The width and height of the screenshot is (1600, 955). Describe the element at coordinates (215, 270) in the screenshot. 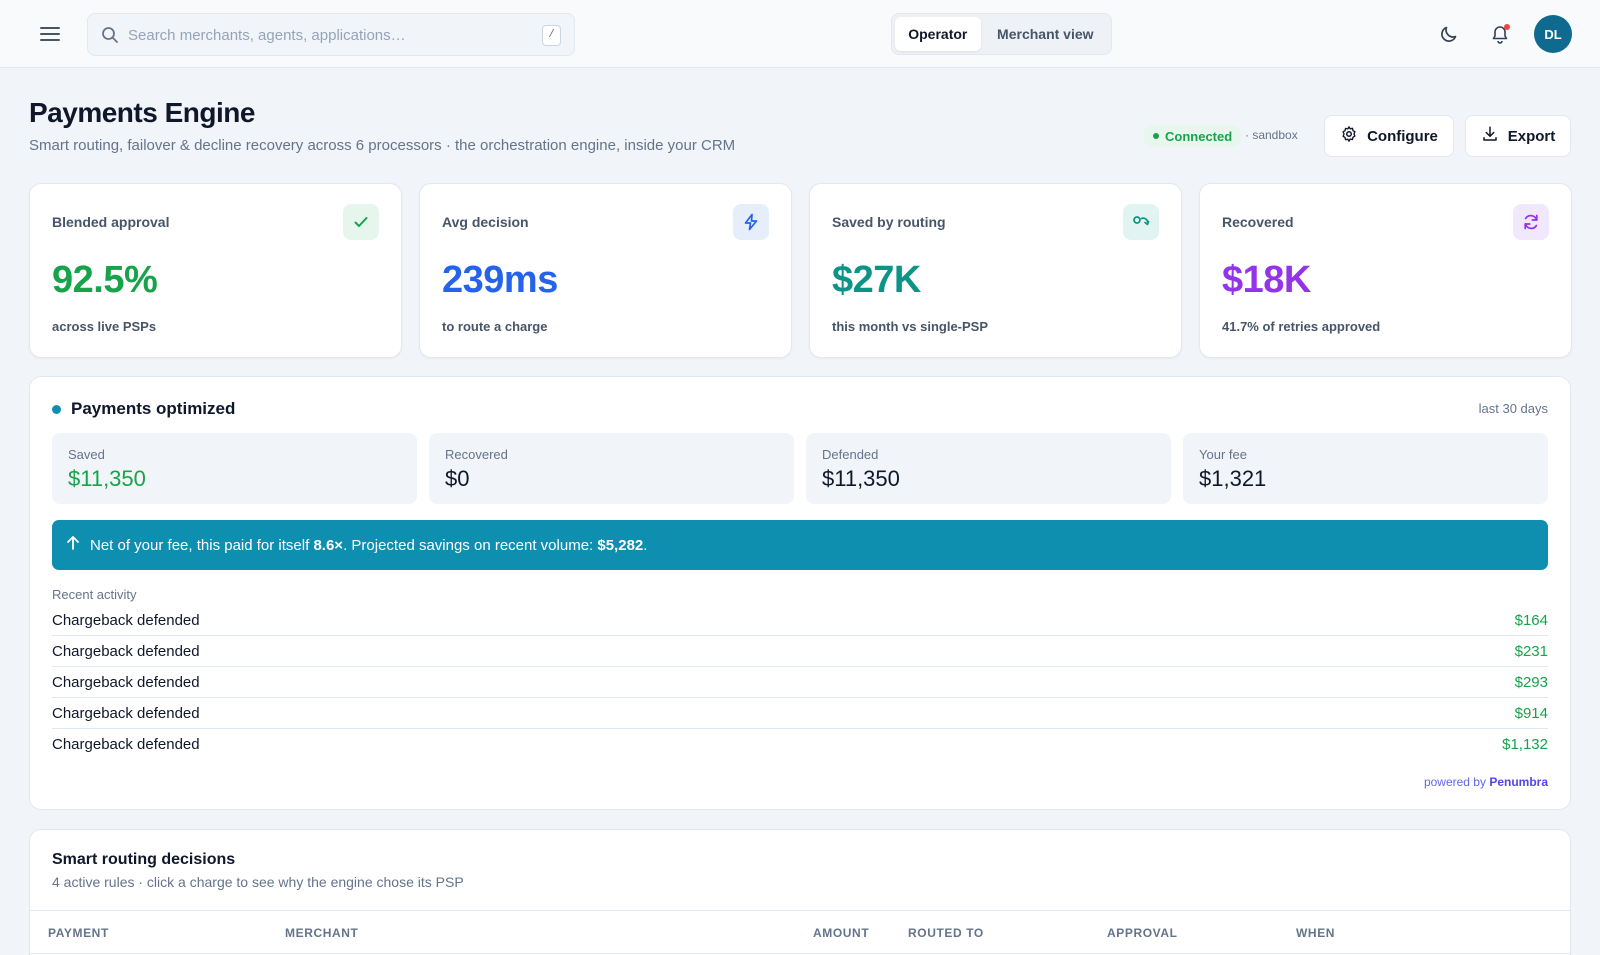

I see `kpi-card-blended-approval: Blended approval 92.5% across live PSPs` at that location.